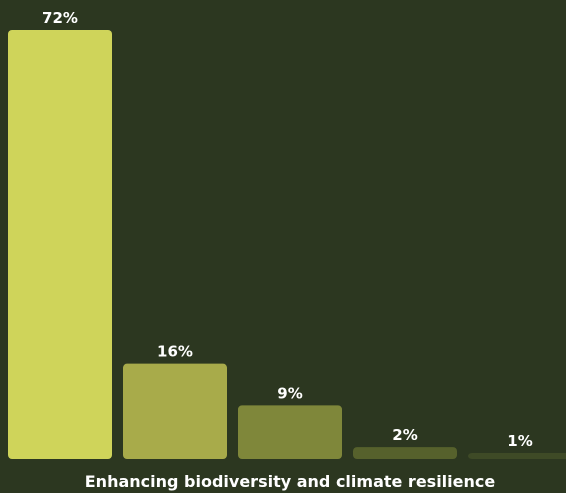 This screenshot has width=566, height=493. Describe the element at coordinates (175, 352) in the screenshot. I see `value-label-2: 16%` at that location.